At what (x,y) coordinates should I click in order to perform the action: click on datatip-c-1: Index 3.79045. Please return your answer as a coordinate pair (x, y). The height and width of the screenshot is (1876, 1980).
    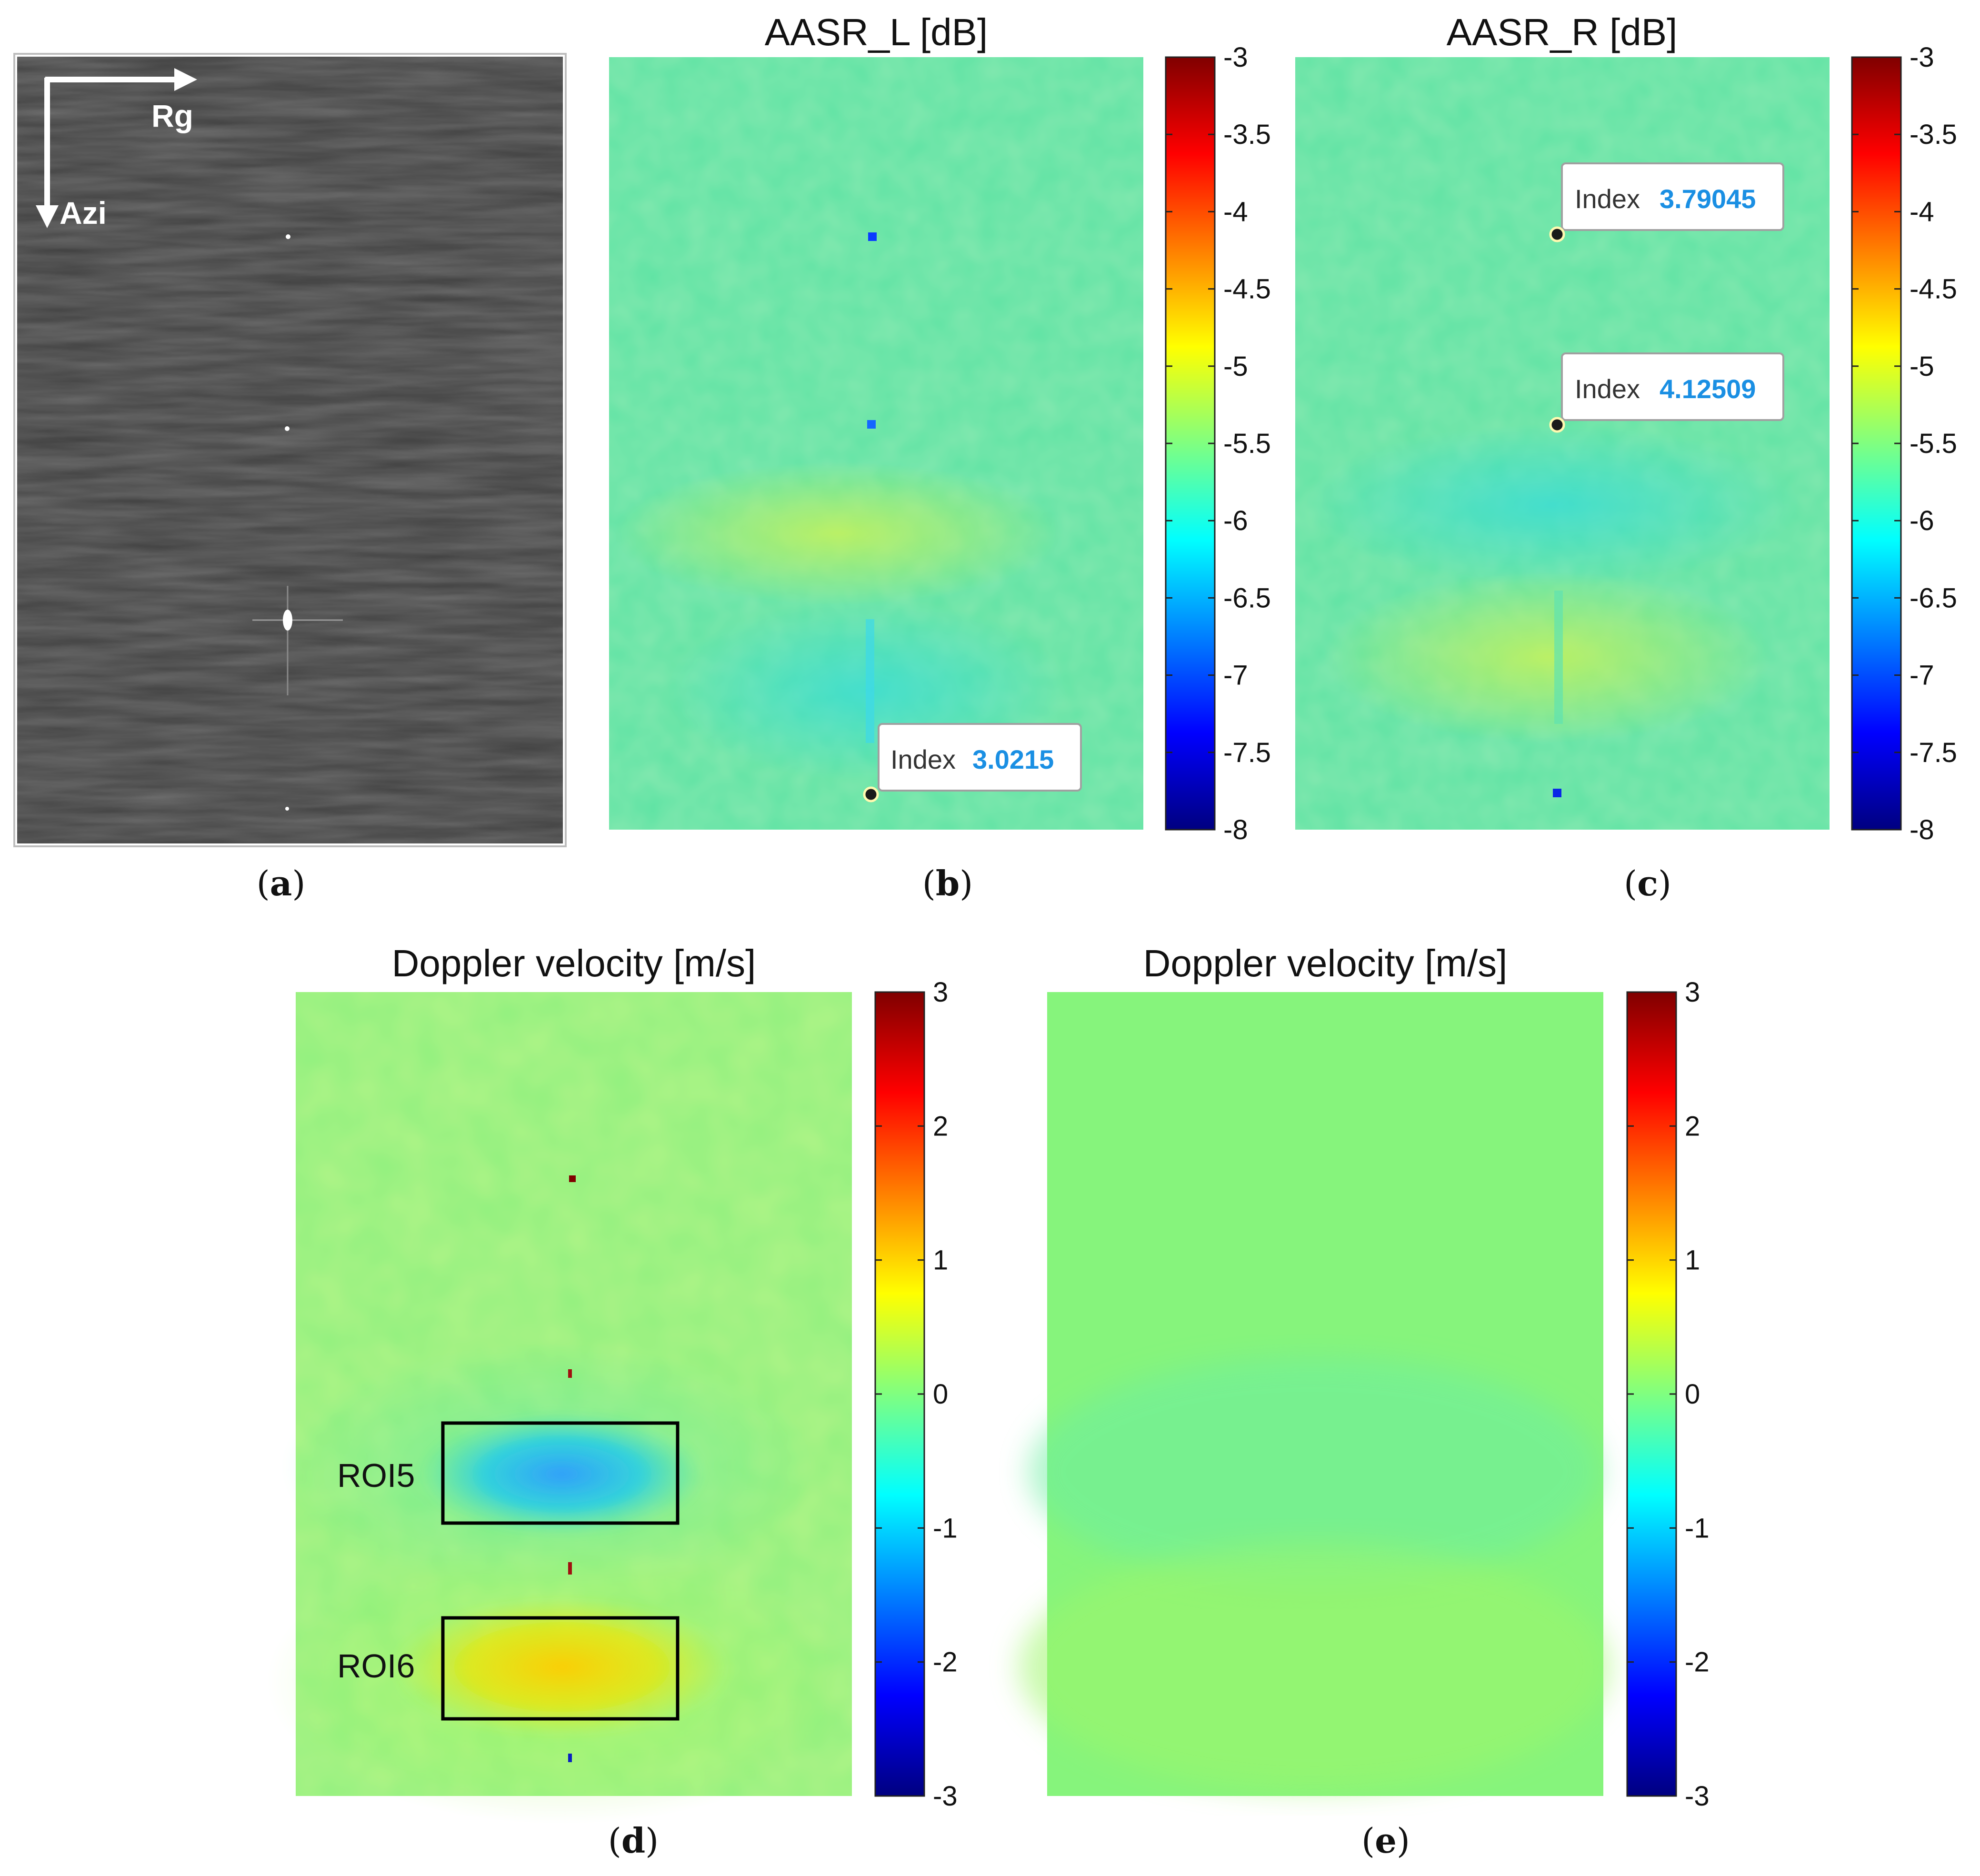
    Looking at the image, I should click on (1666, 202).